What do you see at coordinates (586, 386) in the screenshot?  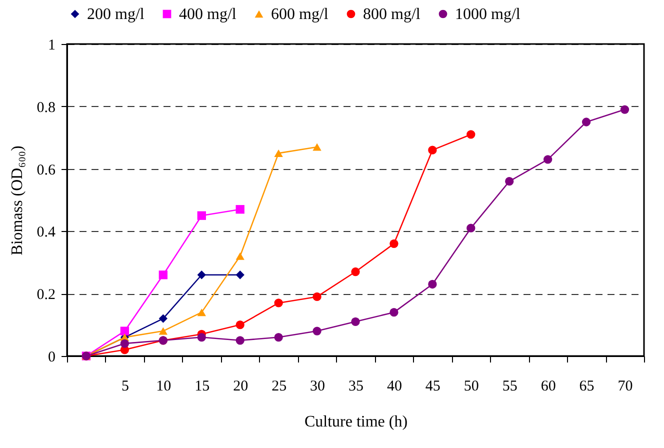 I see `x-tick-label: 65` at bounding box center [586, 386].